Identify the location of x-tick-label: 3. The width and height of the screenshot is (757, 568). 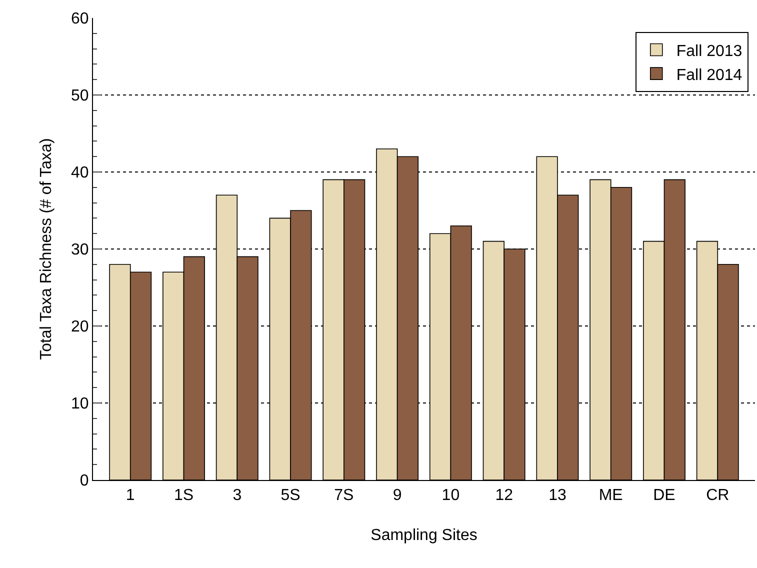
(237, 495).